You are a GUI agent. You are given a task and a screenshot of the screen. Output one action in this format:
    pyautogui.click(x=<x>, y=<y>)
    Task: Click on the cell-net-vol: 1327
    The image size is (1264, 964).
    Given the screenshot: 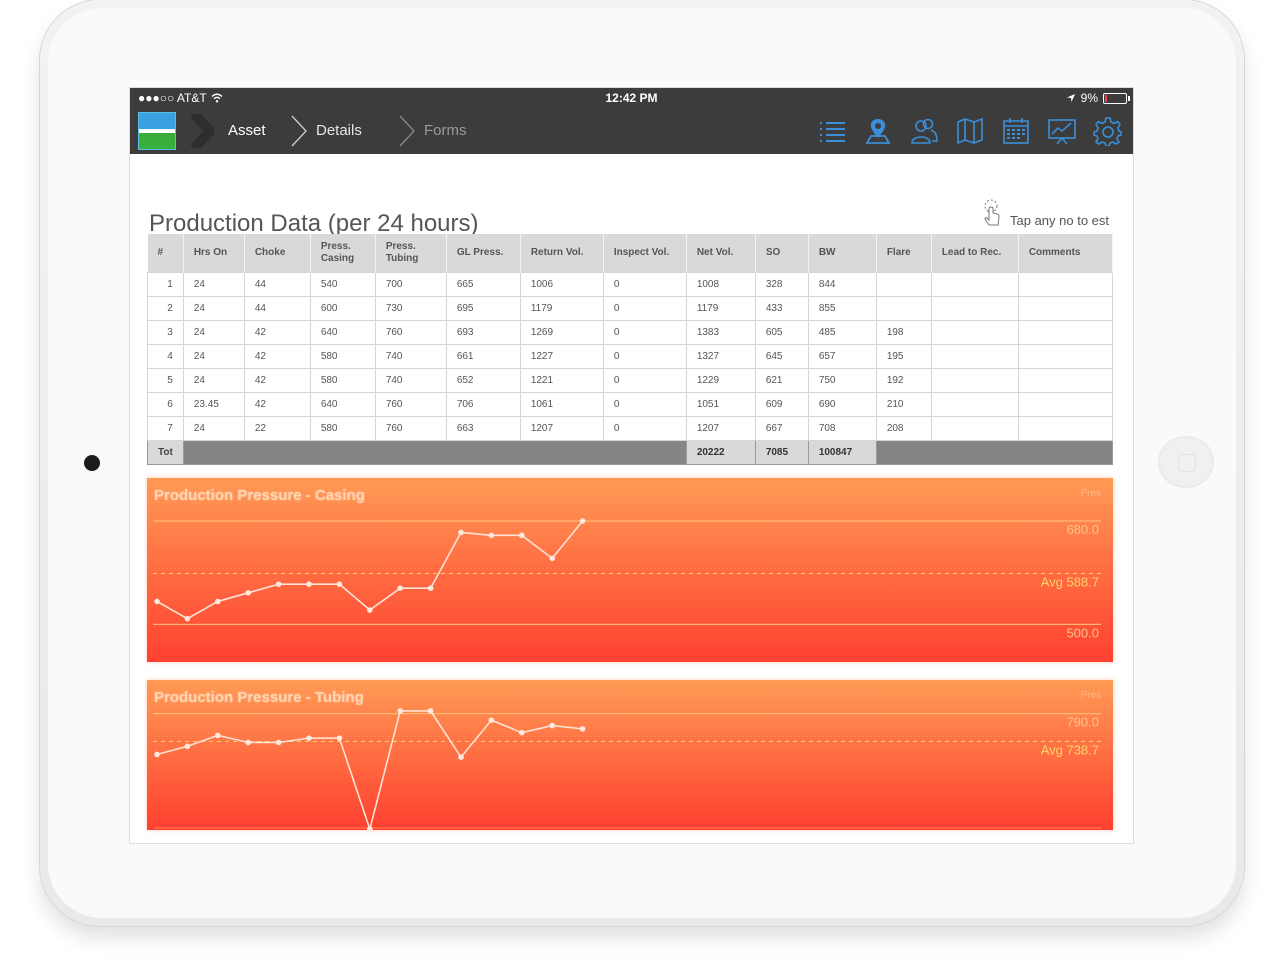 What is the action you would take?
    pyautogui.click(x=720, y=356)
    